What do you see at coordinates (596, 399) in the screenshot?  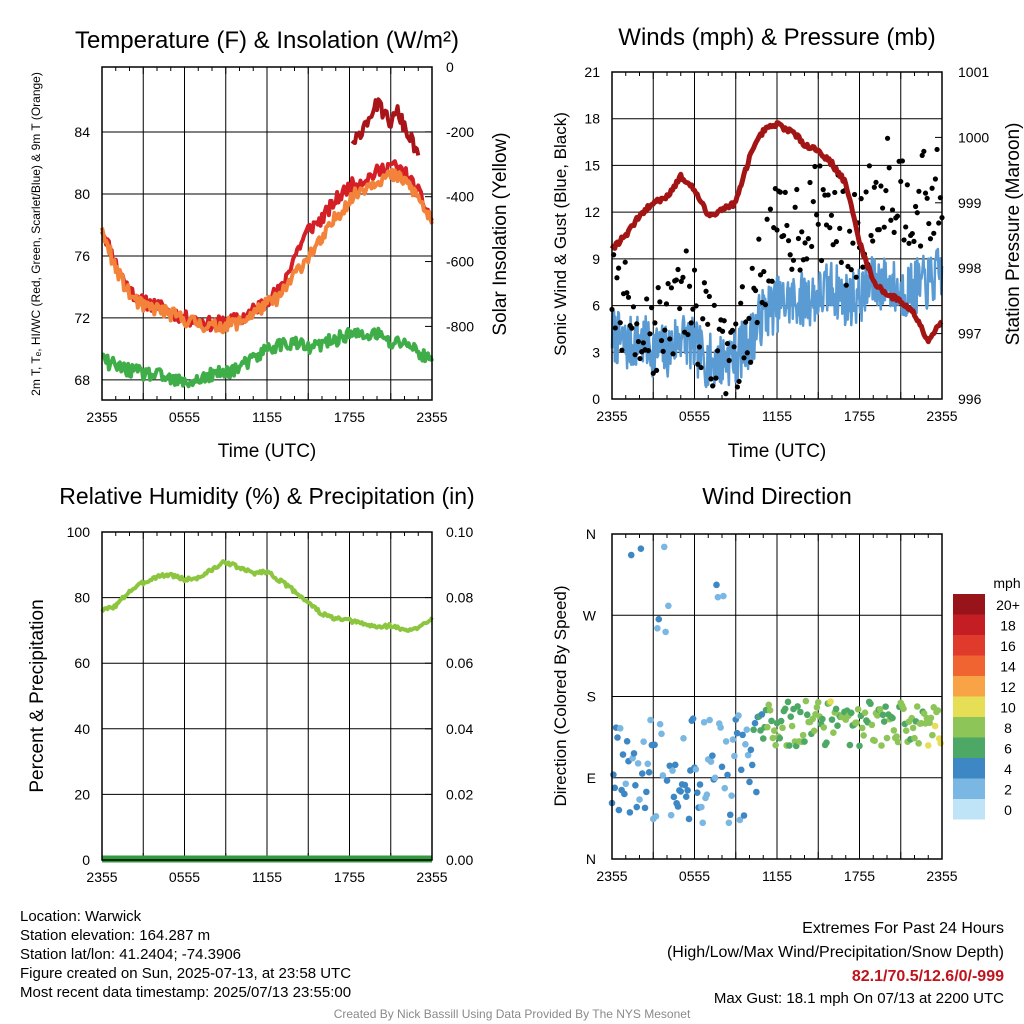 I see `winds-ytick-label: 0` at bounding box center [596, 399].